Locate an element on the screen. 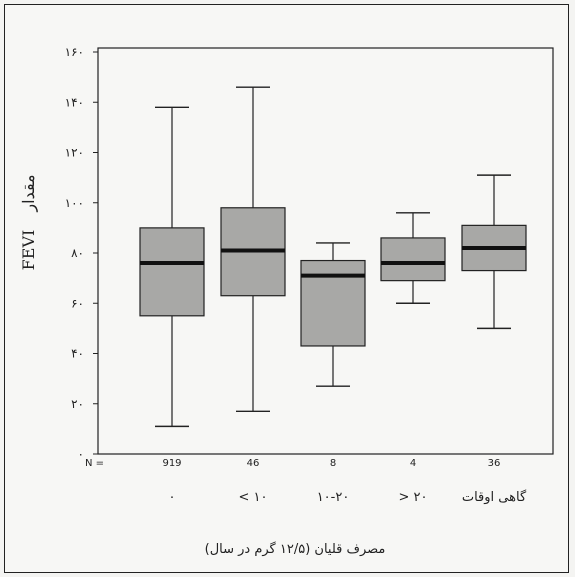 This screenshot has height=577, width=575. category-label: گاهی اوقات is located at coordinates (494, 497).